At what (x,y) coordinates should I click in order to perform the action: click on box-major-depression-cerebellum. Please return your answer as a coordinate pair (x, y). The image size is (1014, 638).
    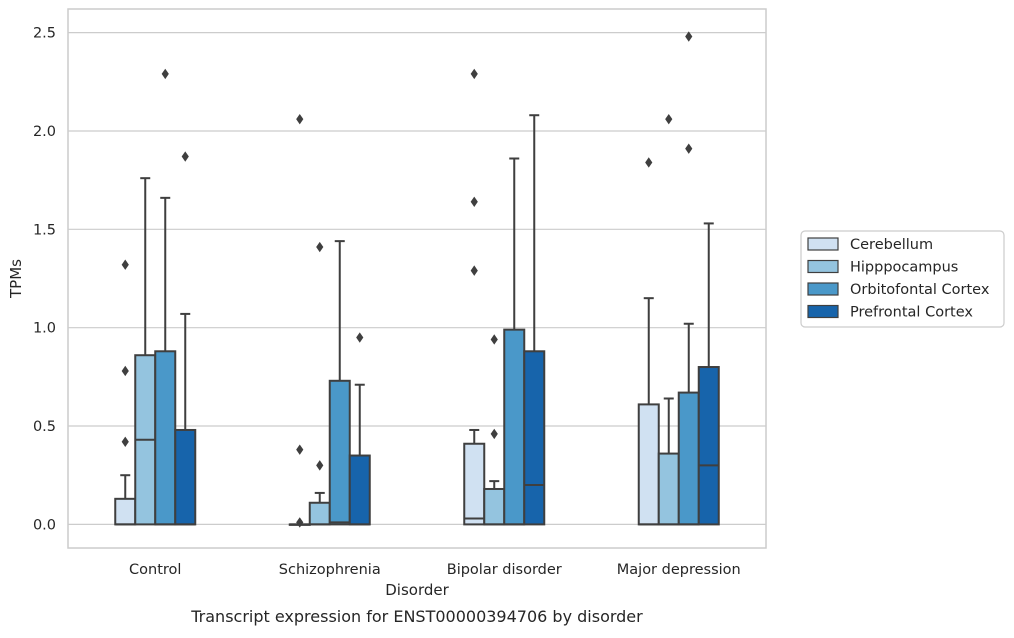
    Looking at the image, I should click on (648, 341).